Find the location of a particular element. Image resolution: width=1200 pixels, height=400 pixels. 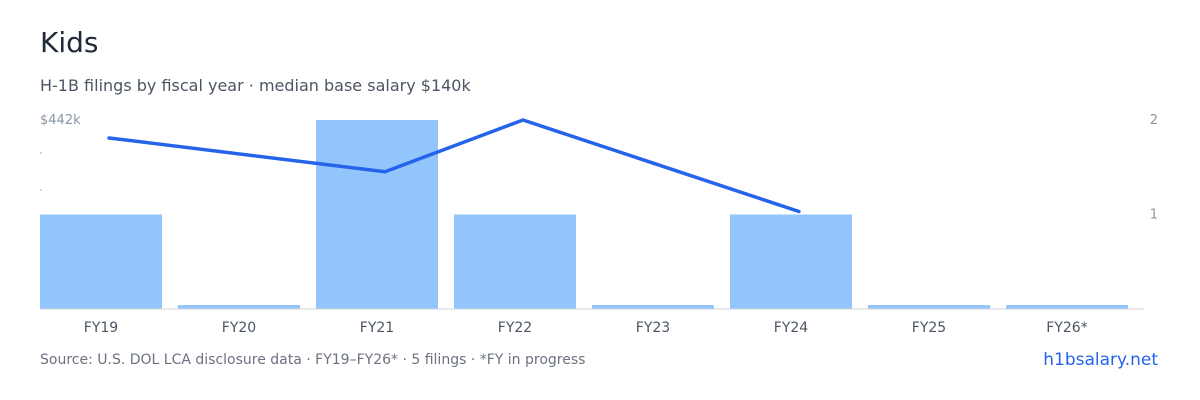

x-tick-label: FY24 is located at coordinates (791, 328).